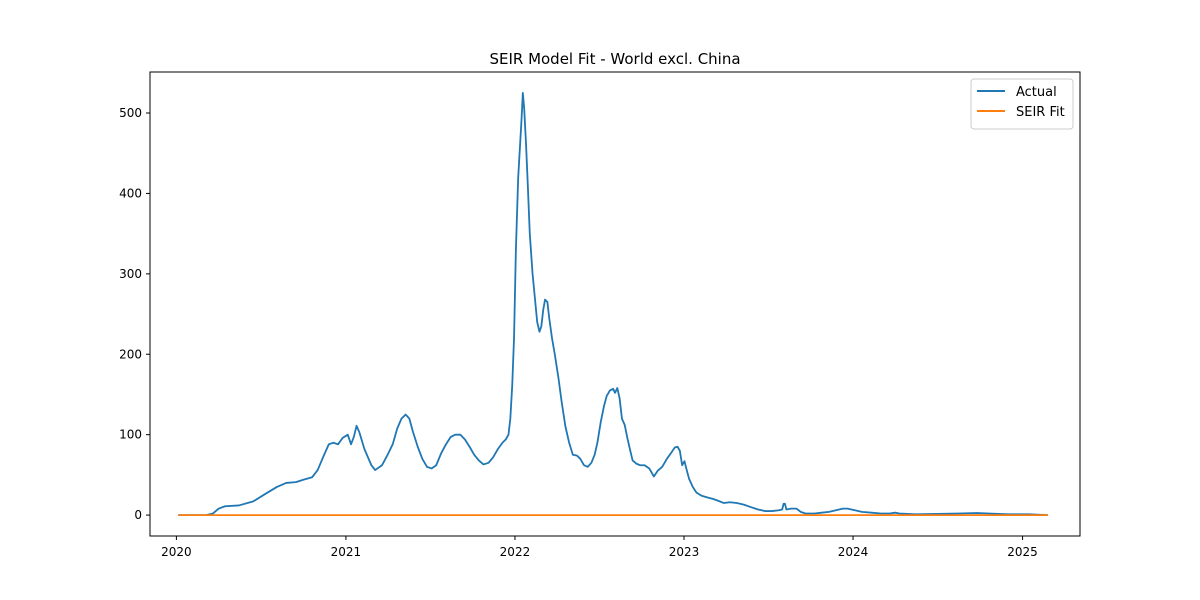 This screenshot has height=600, width=1200. What do you see at coordinates (515, 552) in the screenshot?
I see `x-tick-label: 2022` at bounding box center [515, 552].